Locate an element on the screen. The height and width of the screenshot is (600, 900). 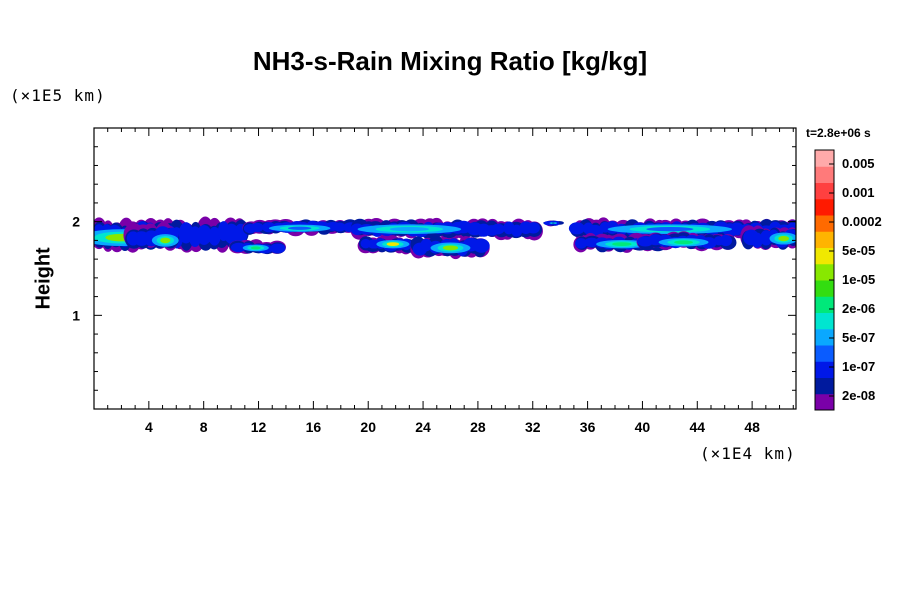
x-tick-label: 20 is located at coordinates (368, 427).